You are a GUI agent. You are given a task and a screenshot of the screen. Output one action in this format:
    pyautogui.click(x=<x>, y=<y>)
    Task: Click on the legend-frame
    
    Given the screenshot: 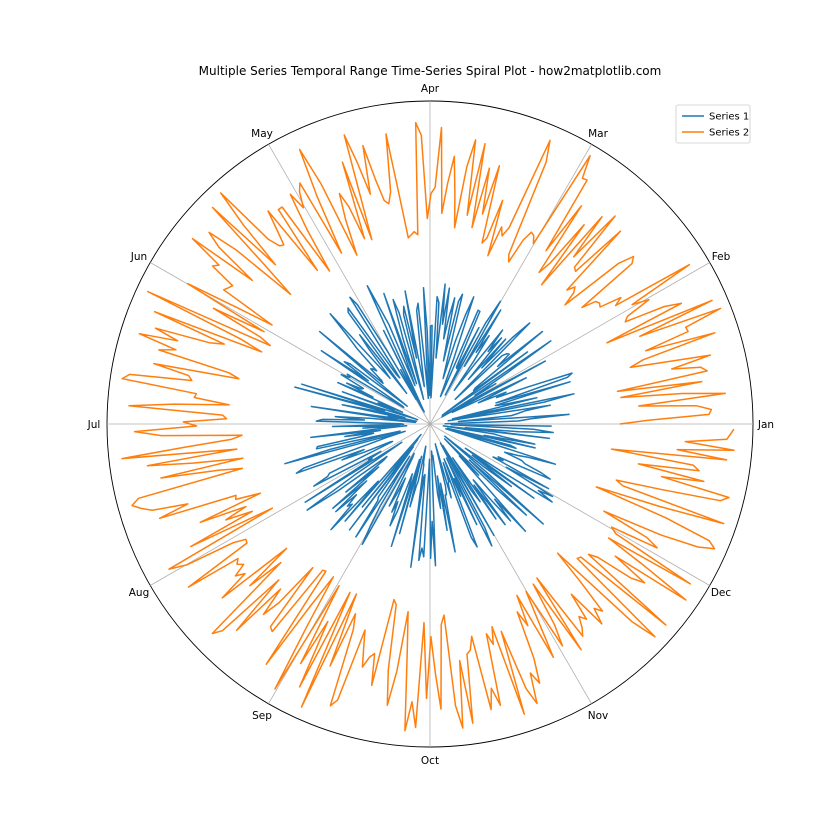 What is the action you would take?
    pyautogui.click(x=713, y=124)
    